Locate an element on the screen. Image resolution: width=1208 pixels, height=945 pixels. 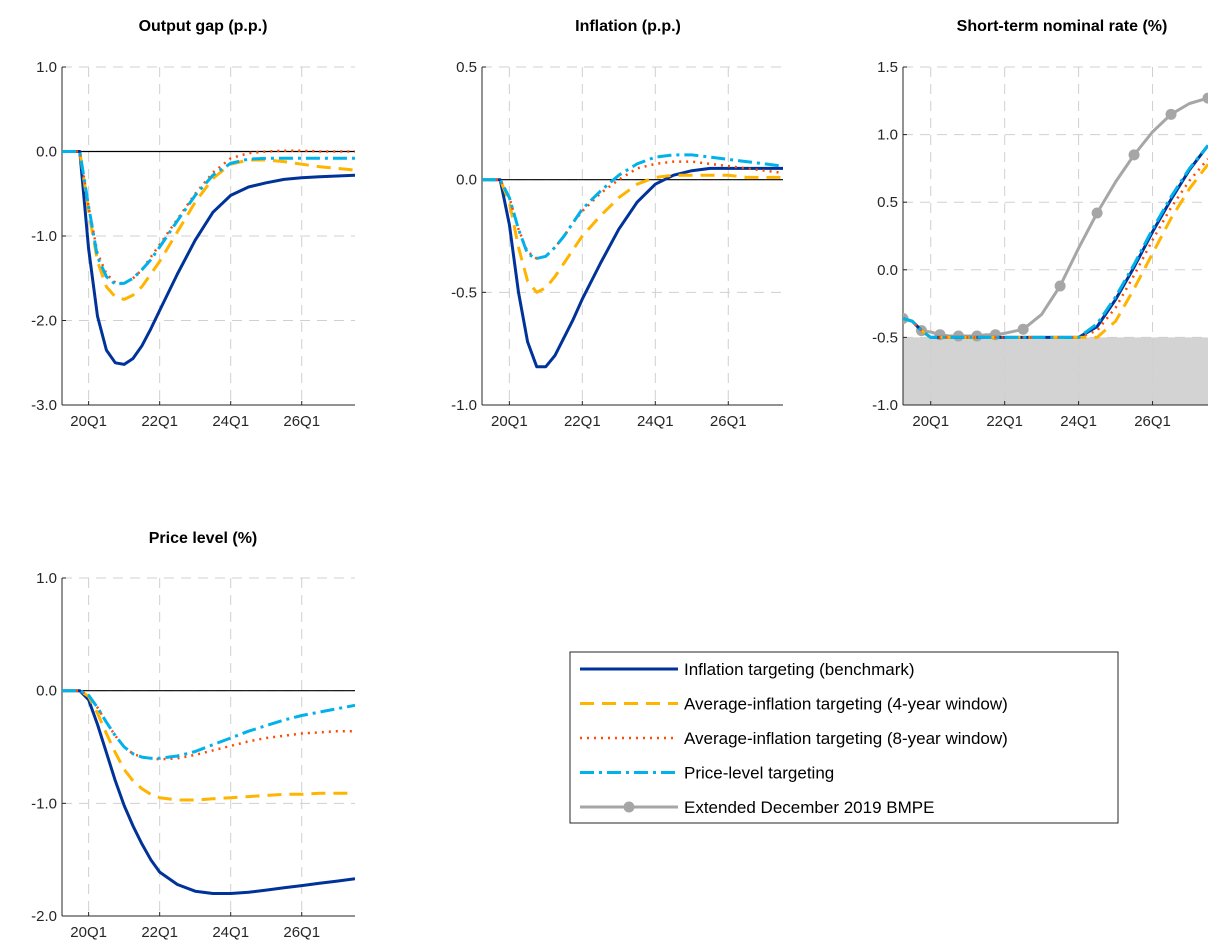
y-tick-label: -3.0 is located at coordinates (44, 405).